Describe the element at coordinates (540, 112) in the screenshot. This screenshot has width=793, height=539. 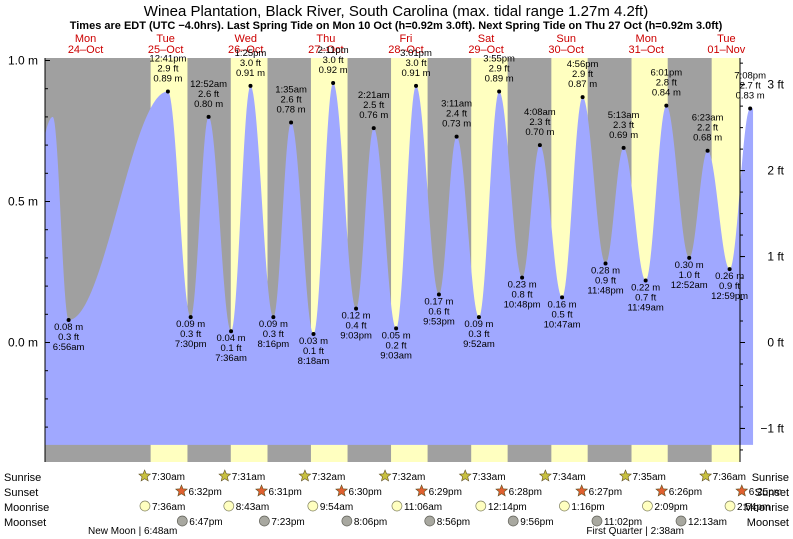
I see `tide-label: 4:08am` at that location.